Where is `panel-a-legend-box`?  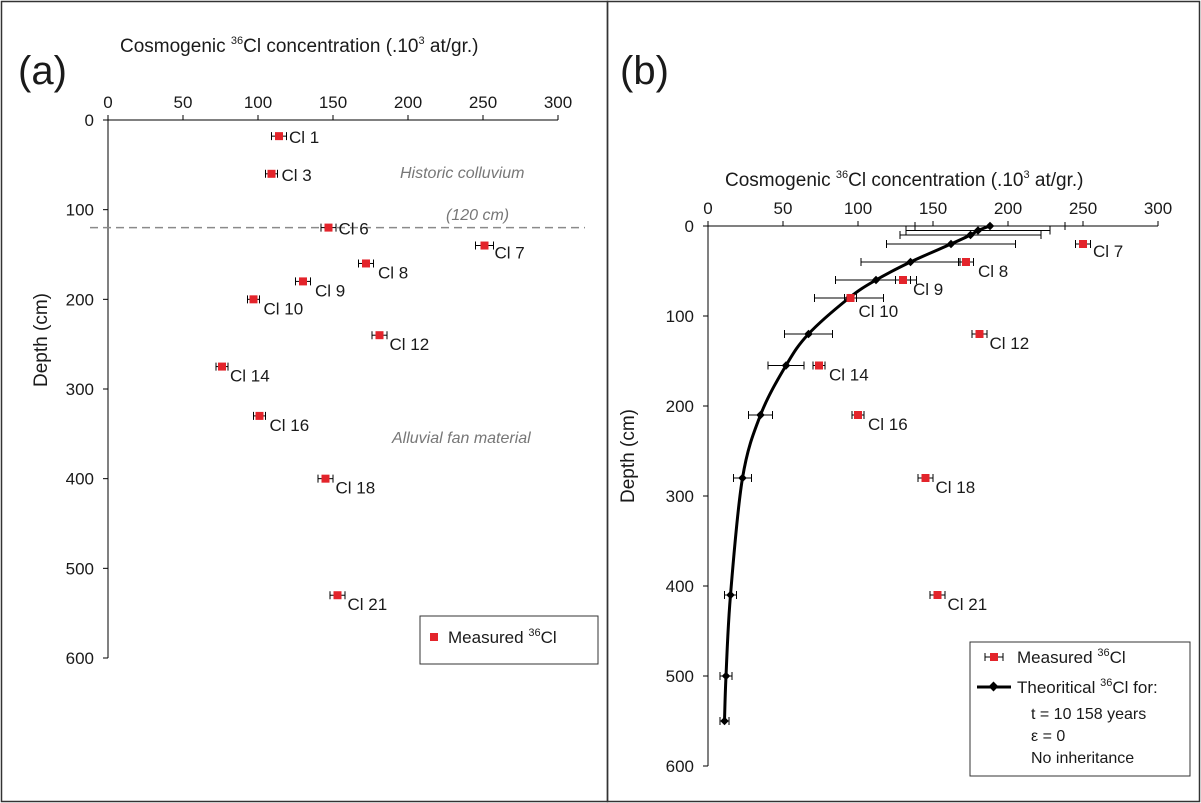 panel-a-legend-box is located at coordinates (509, 640).